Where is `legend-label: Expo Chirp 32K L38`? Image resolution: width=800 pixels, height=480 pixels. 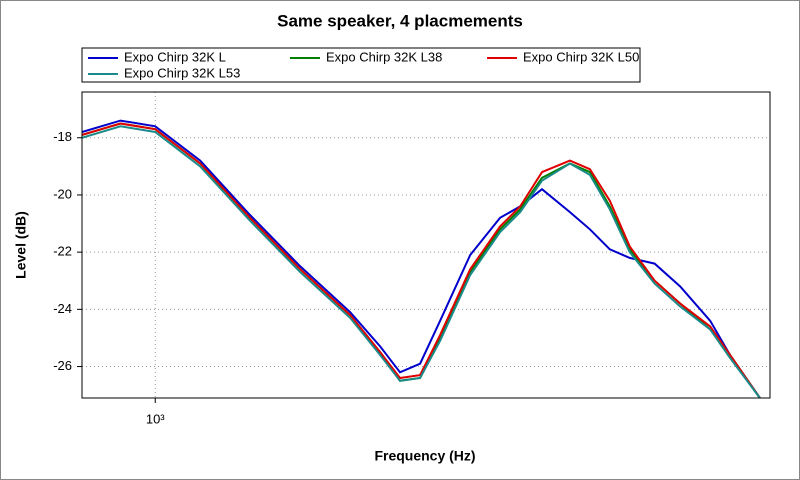
legend-label: Expo Chirp 32K L38 is located at coordinates (384, 56).